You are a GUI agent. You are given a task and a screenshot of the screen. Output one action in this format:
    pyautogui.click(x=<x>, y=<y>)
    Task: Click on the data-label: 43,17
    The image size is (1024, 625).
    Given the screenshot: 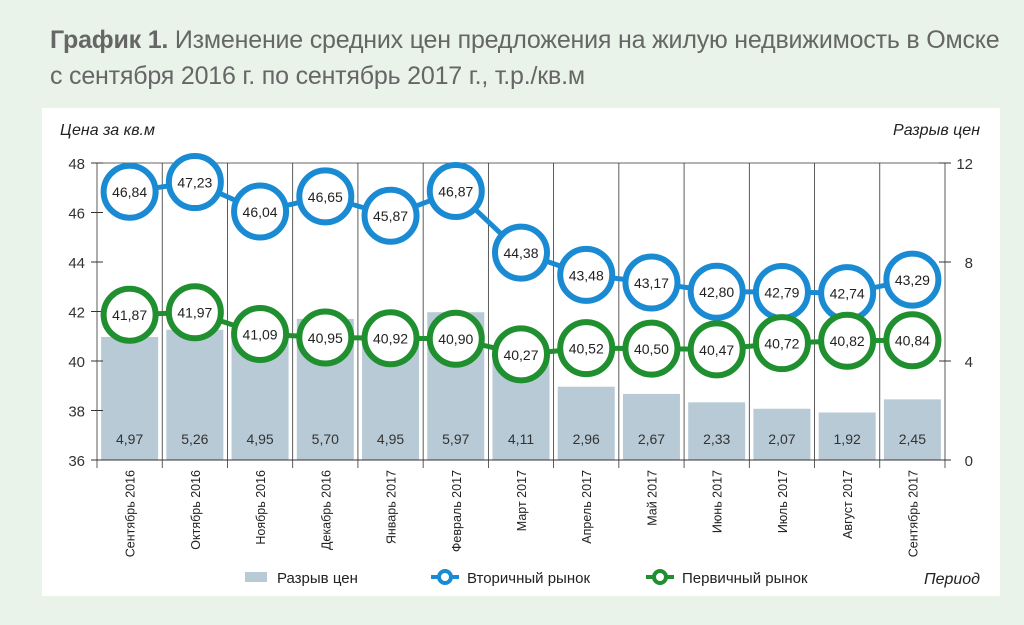 What is the action you would take?
    pyautogui.click(x=651, y=283)
    